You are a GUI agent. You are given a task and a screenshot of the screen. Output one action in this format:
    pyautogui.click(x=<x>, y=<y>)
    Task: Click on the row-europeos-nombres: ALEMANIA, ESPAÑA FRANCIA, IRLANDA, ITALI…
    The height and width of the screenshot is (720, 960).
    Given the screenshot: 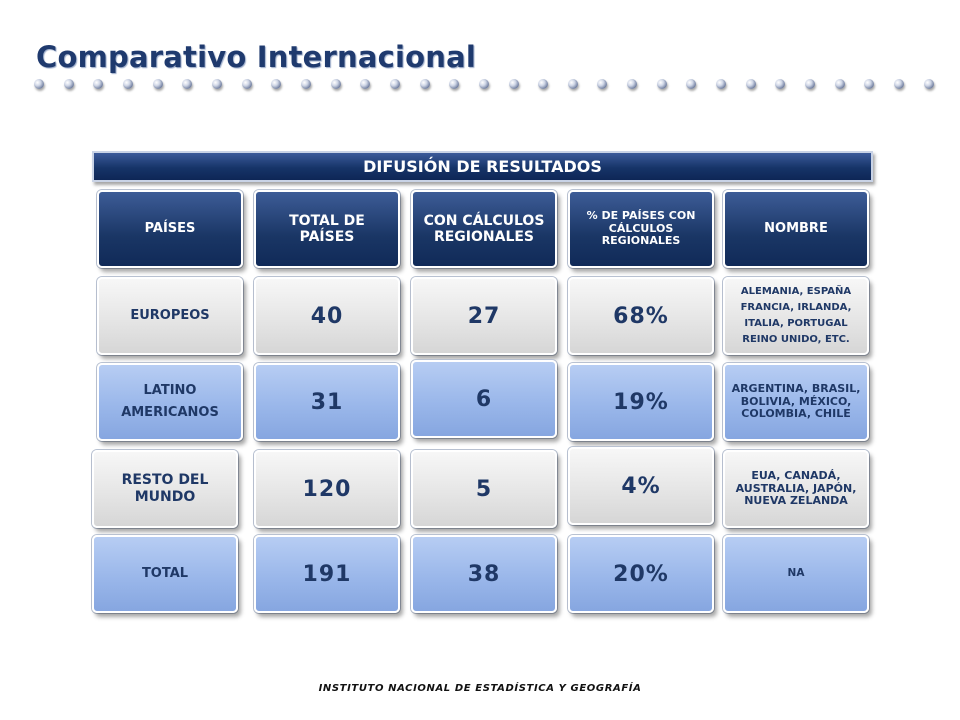 What is the action you would take?
    pyautogui.click(x=796, y=316)
    